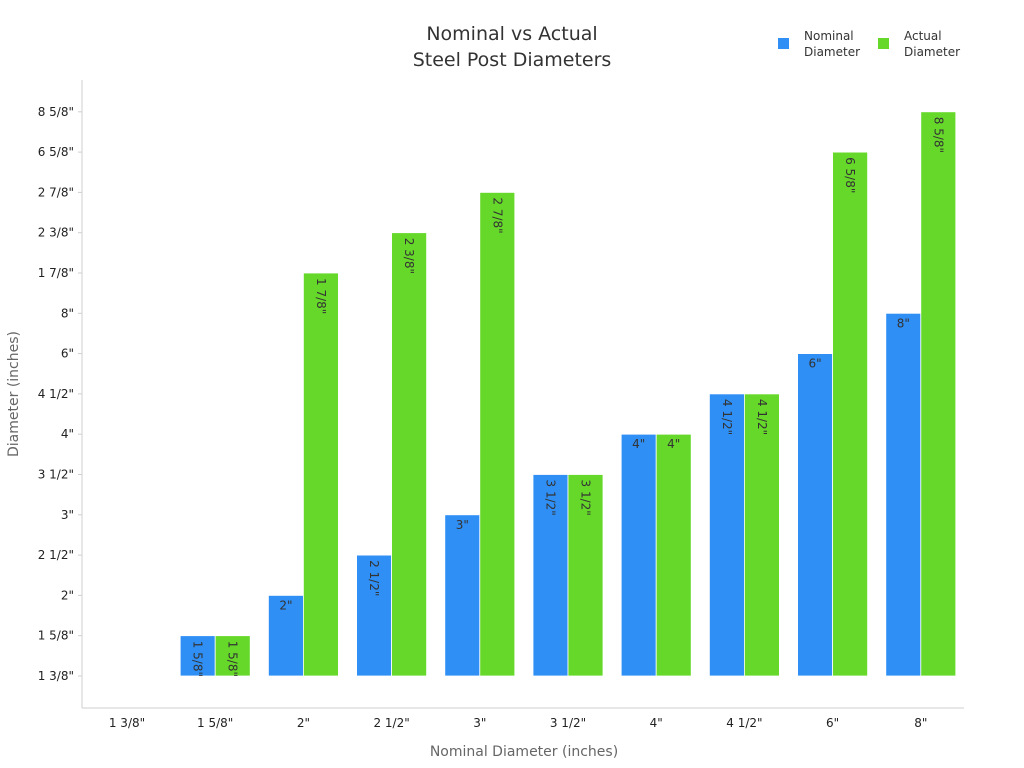  What do you see at coordinates (512, 60) in the screenshot?
I see `chart-title-line-2: Steel Post Diameters` at bounding box center [512, 60].